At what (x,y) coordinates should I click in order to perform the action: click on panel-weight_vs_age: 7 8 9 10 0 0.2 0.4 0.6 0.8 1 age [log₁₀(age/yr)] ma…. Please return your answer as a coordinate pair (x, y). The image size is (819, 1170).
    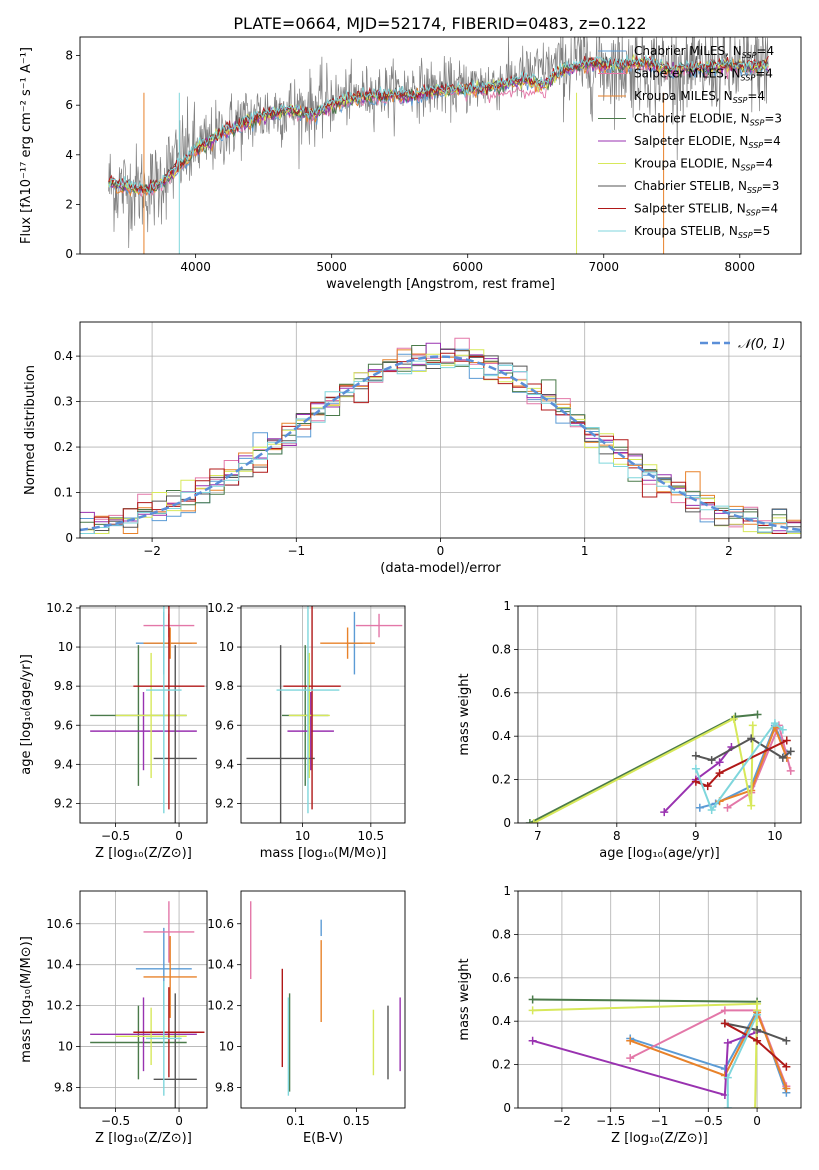
    Looking at the image, I should click on (629, 730).